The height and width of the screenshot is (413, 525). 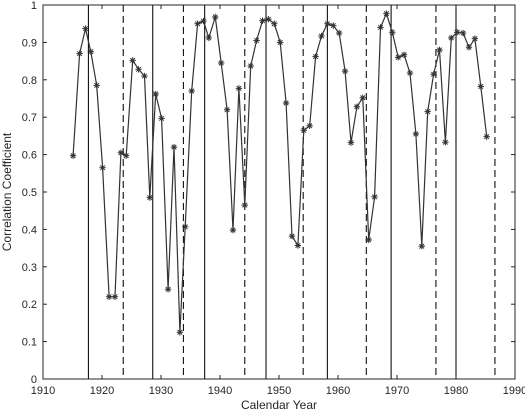 What do you see at coordinates (397, 391) in the screenshot?
I see `x-tick-label: 1970` at bounding box center [397, 391].